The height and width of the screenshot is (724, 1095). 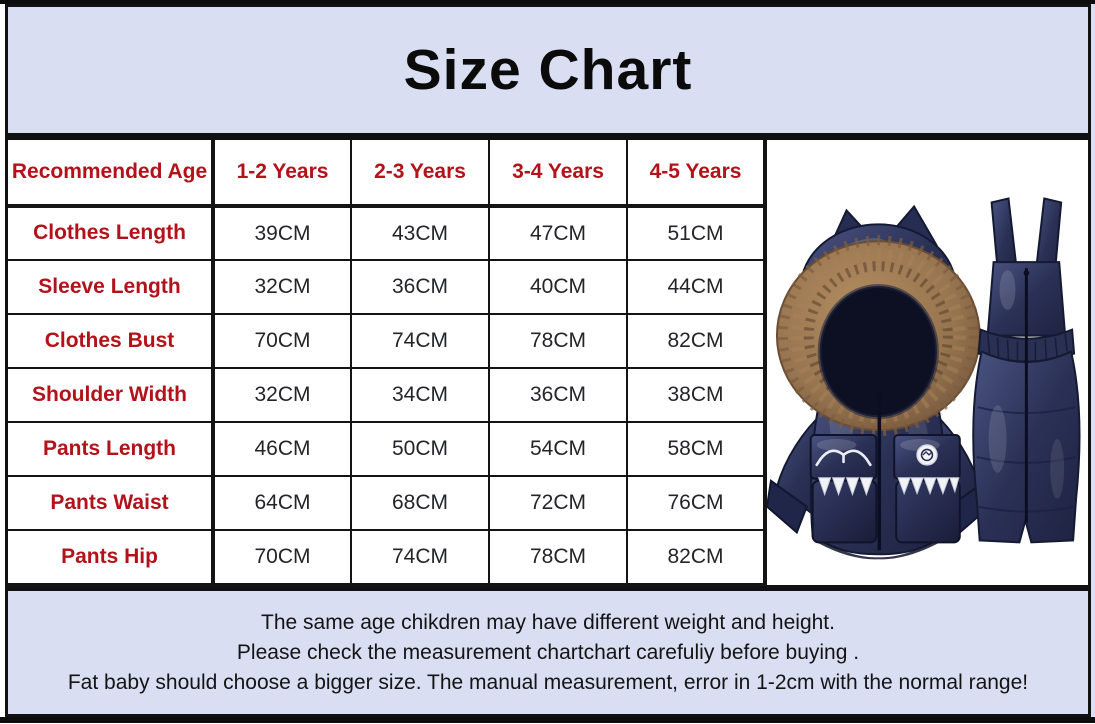 I want to click on table-row: Shoulder Width 32CM 34CM 36CM 38CM, so click(x=387, y=395).